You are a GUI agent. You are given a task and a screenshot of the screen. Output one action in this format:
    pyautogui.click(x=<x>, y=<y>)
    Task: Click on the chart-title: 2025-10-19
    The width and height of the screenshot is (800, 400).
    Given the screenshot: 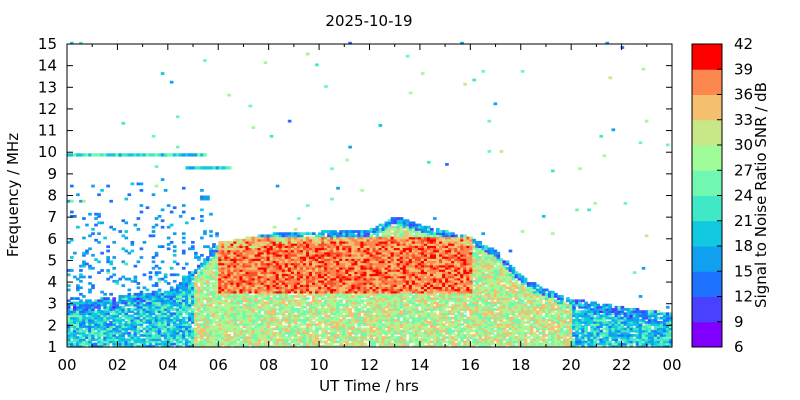 What is the action you would take?
    pyautogui.click(x=368, y=21)
    